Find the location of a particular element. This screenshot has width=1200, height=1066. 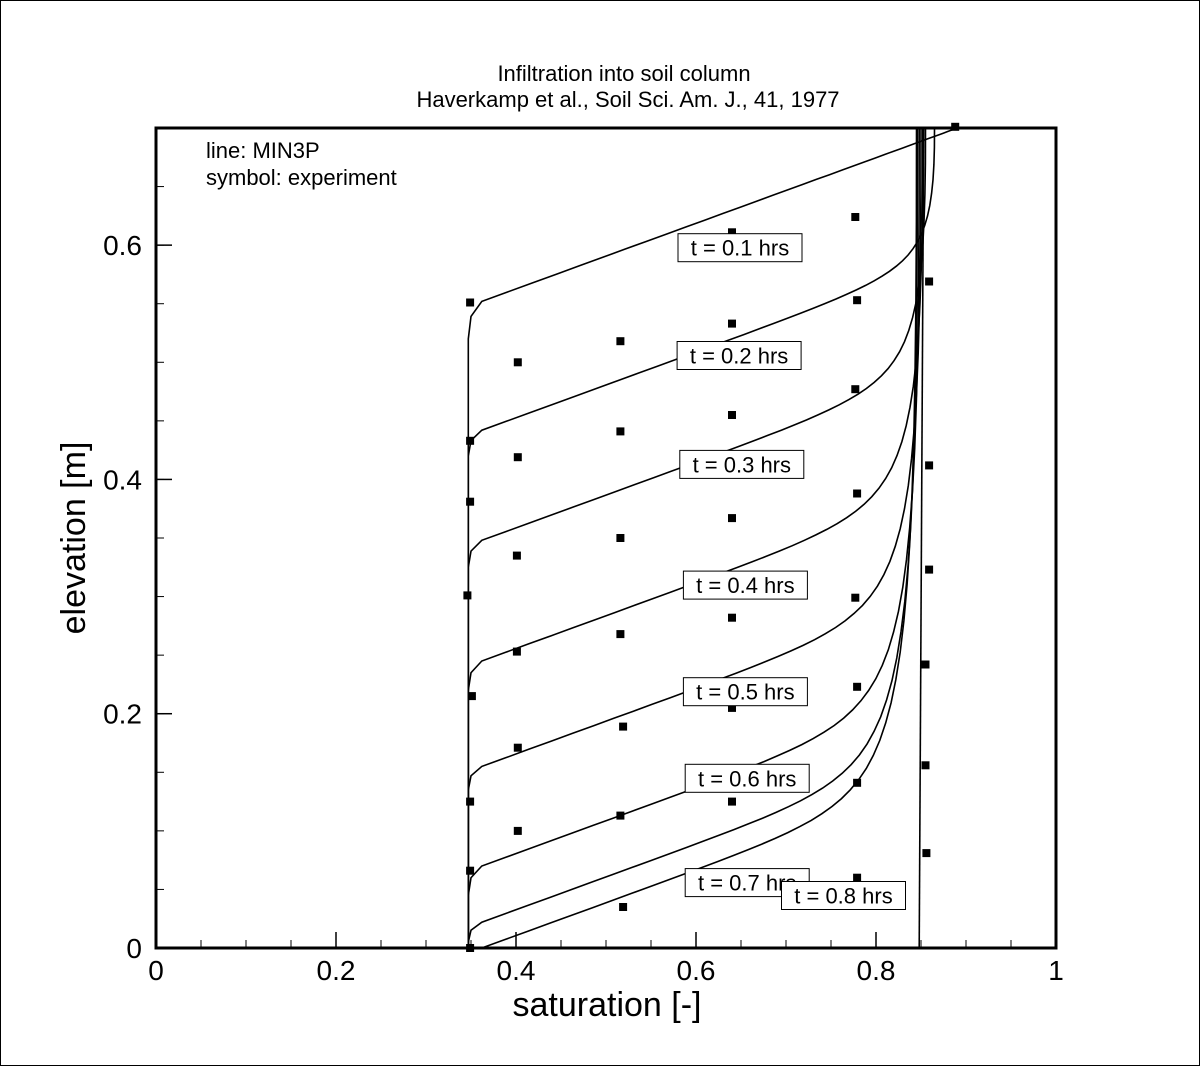

curve-saturated-edge is located at coordinates (921, 538).